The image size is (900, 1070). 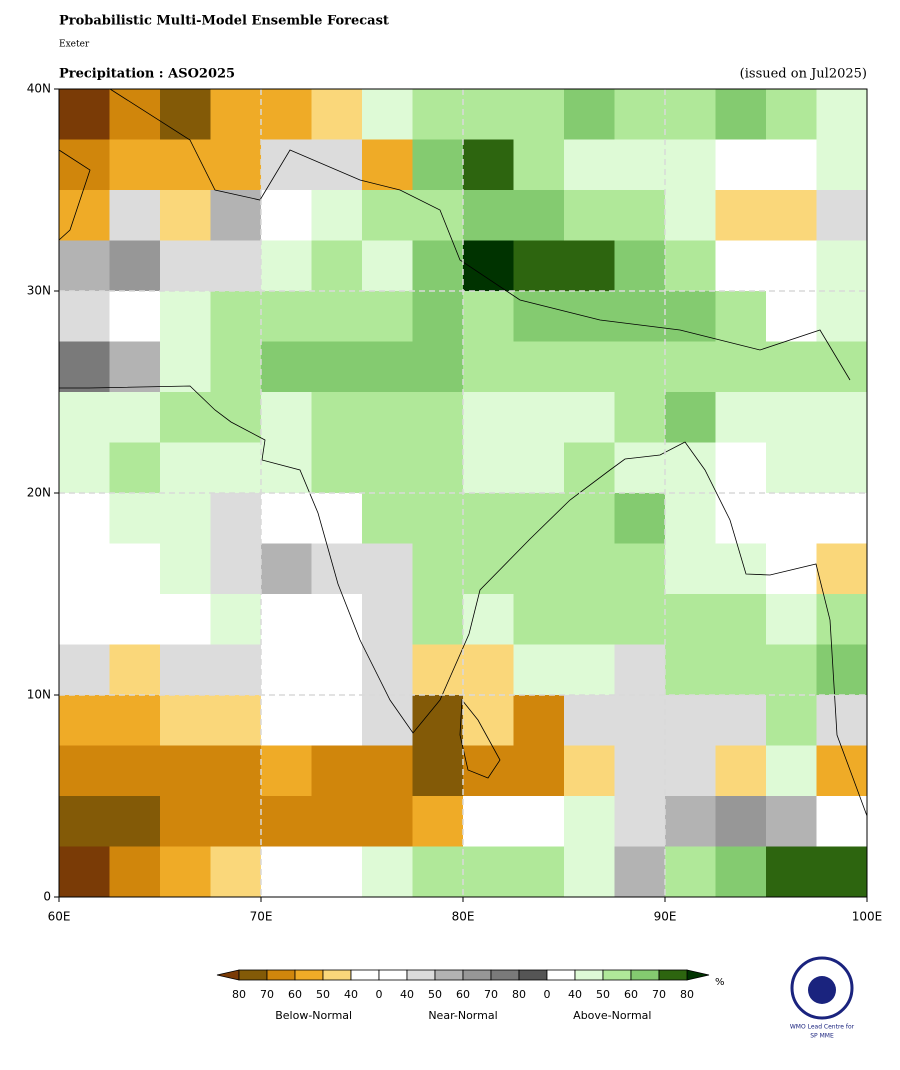 I want to click on logo-text: WMO Lead Centre for, so click(x=822, y=1027).